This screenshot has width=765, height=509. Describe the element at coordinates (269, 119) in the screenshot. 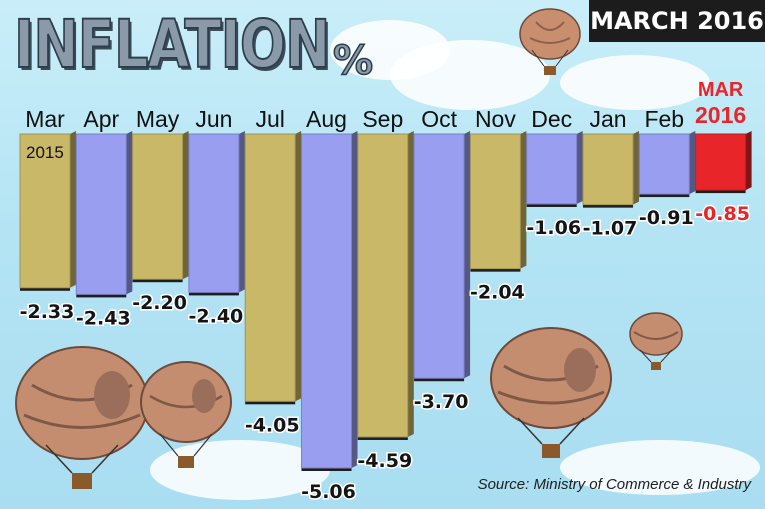

I see `category-label: Jul` at that location.